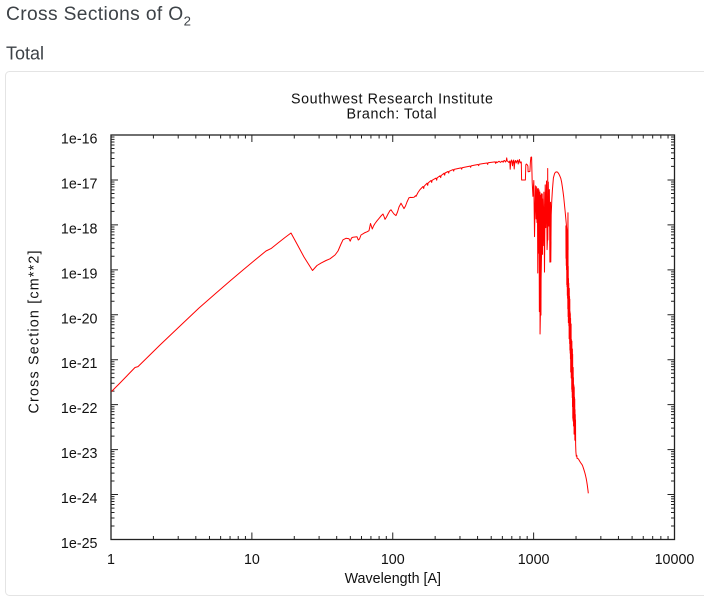  What do you see at coordinates (79, 229) in the screenshot?
I see `svg-text: 1e-18` at bounding box center [79, 229].